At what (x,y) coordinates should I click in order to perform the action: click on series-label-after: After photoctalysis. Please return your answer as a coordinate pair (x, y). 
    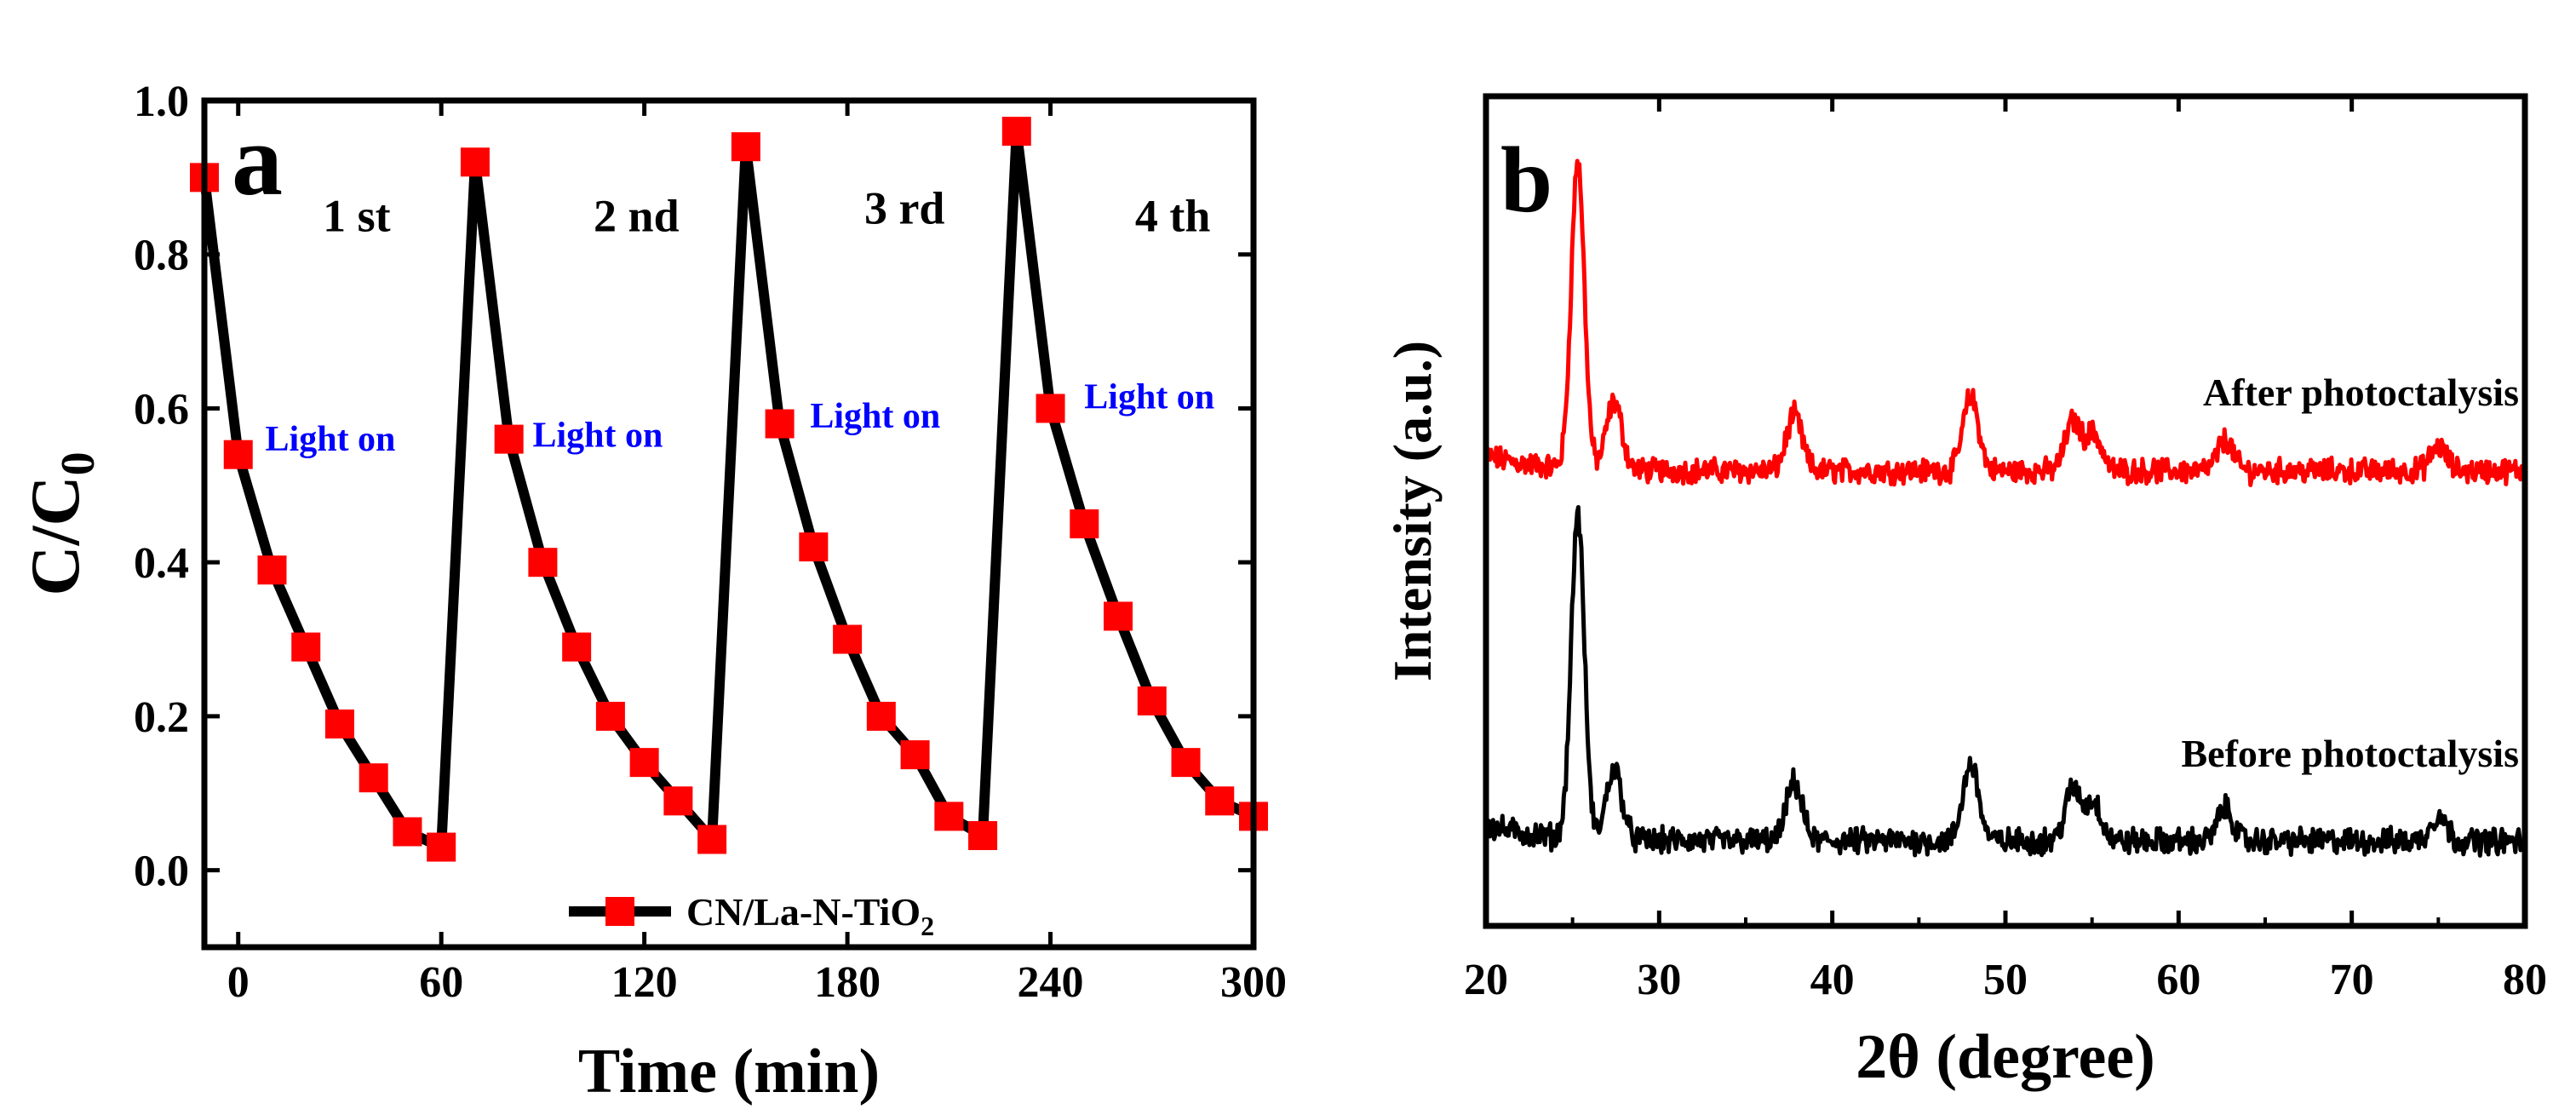
    Looking at the image, I should click on (2361, 392).